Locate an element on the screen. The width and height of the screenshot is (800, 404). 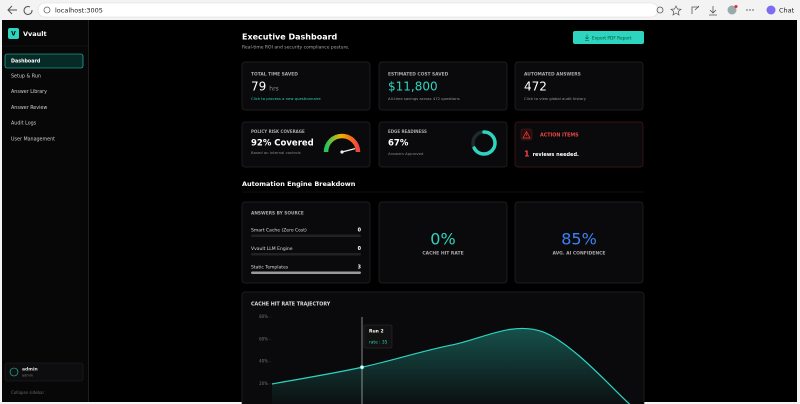
tooltip-category: Run 2 is located at coordinates (376, 332).